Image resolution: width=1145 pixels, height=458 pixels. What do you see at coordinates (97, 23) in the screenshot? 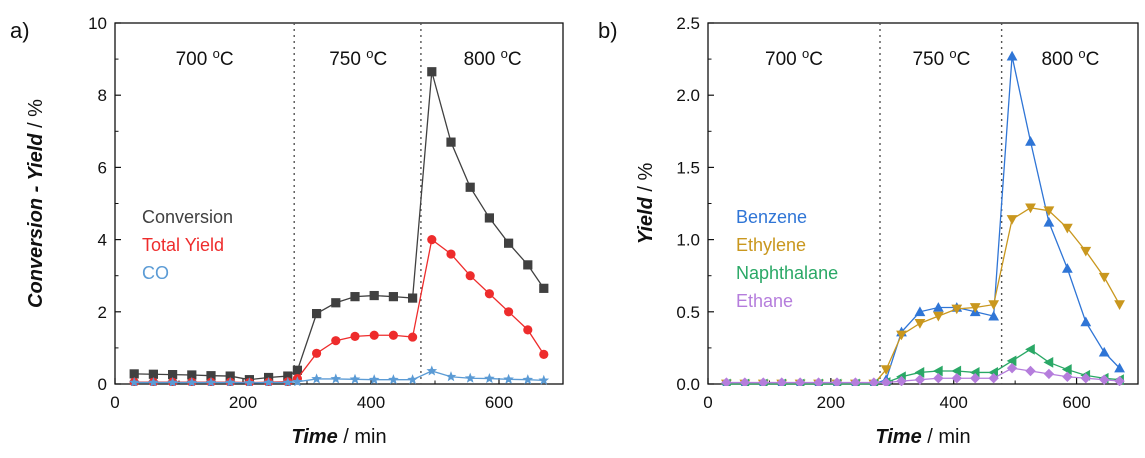
I see `y-tick-label: 10` at bounding box center [97, 23].